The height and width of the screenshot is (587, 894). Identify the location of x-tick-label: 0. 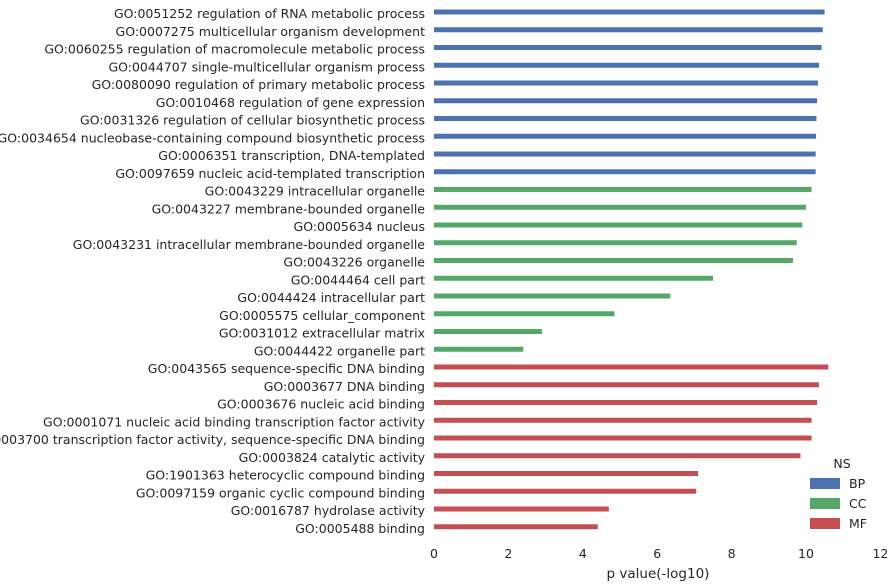
(434, 553).